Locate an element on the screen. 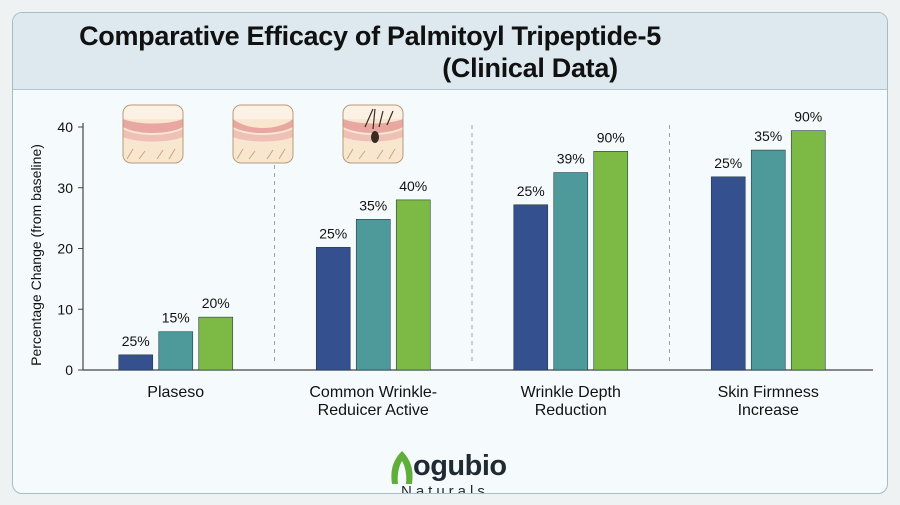 Image resolution: width=900 pixels, height=505 pixels. y-tick-label: 40 is located at coordinates (65, 127).